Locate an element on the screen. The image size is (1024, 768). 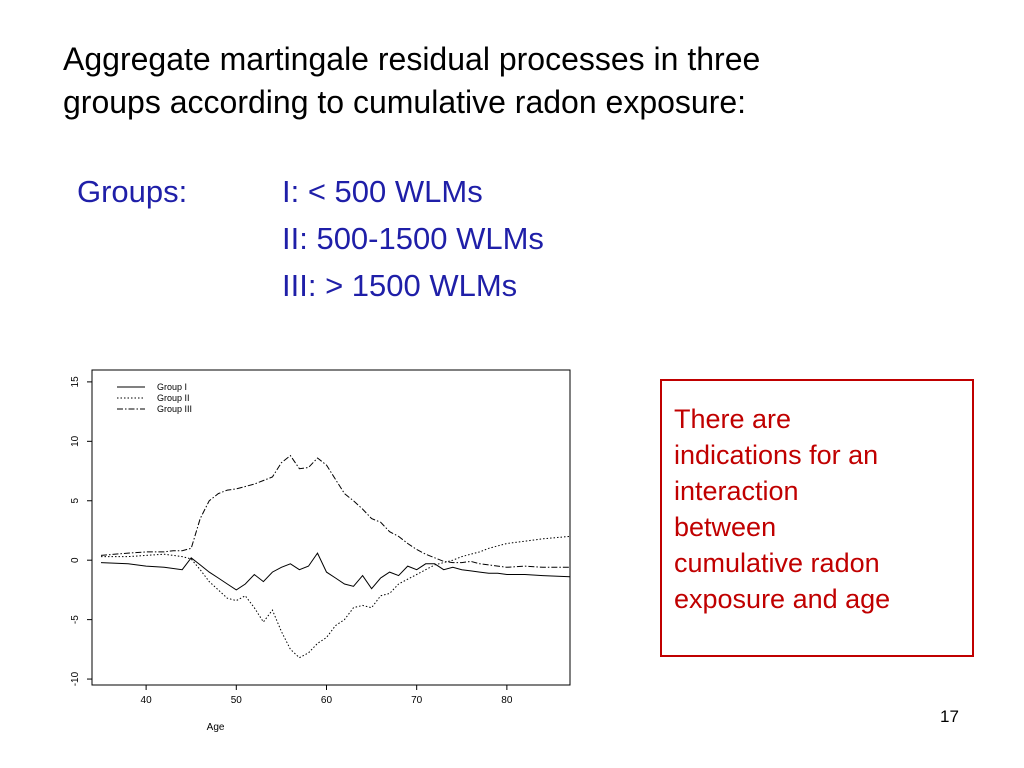
x-tick-label: 40 is located at coordinates (147, 700).